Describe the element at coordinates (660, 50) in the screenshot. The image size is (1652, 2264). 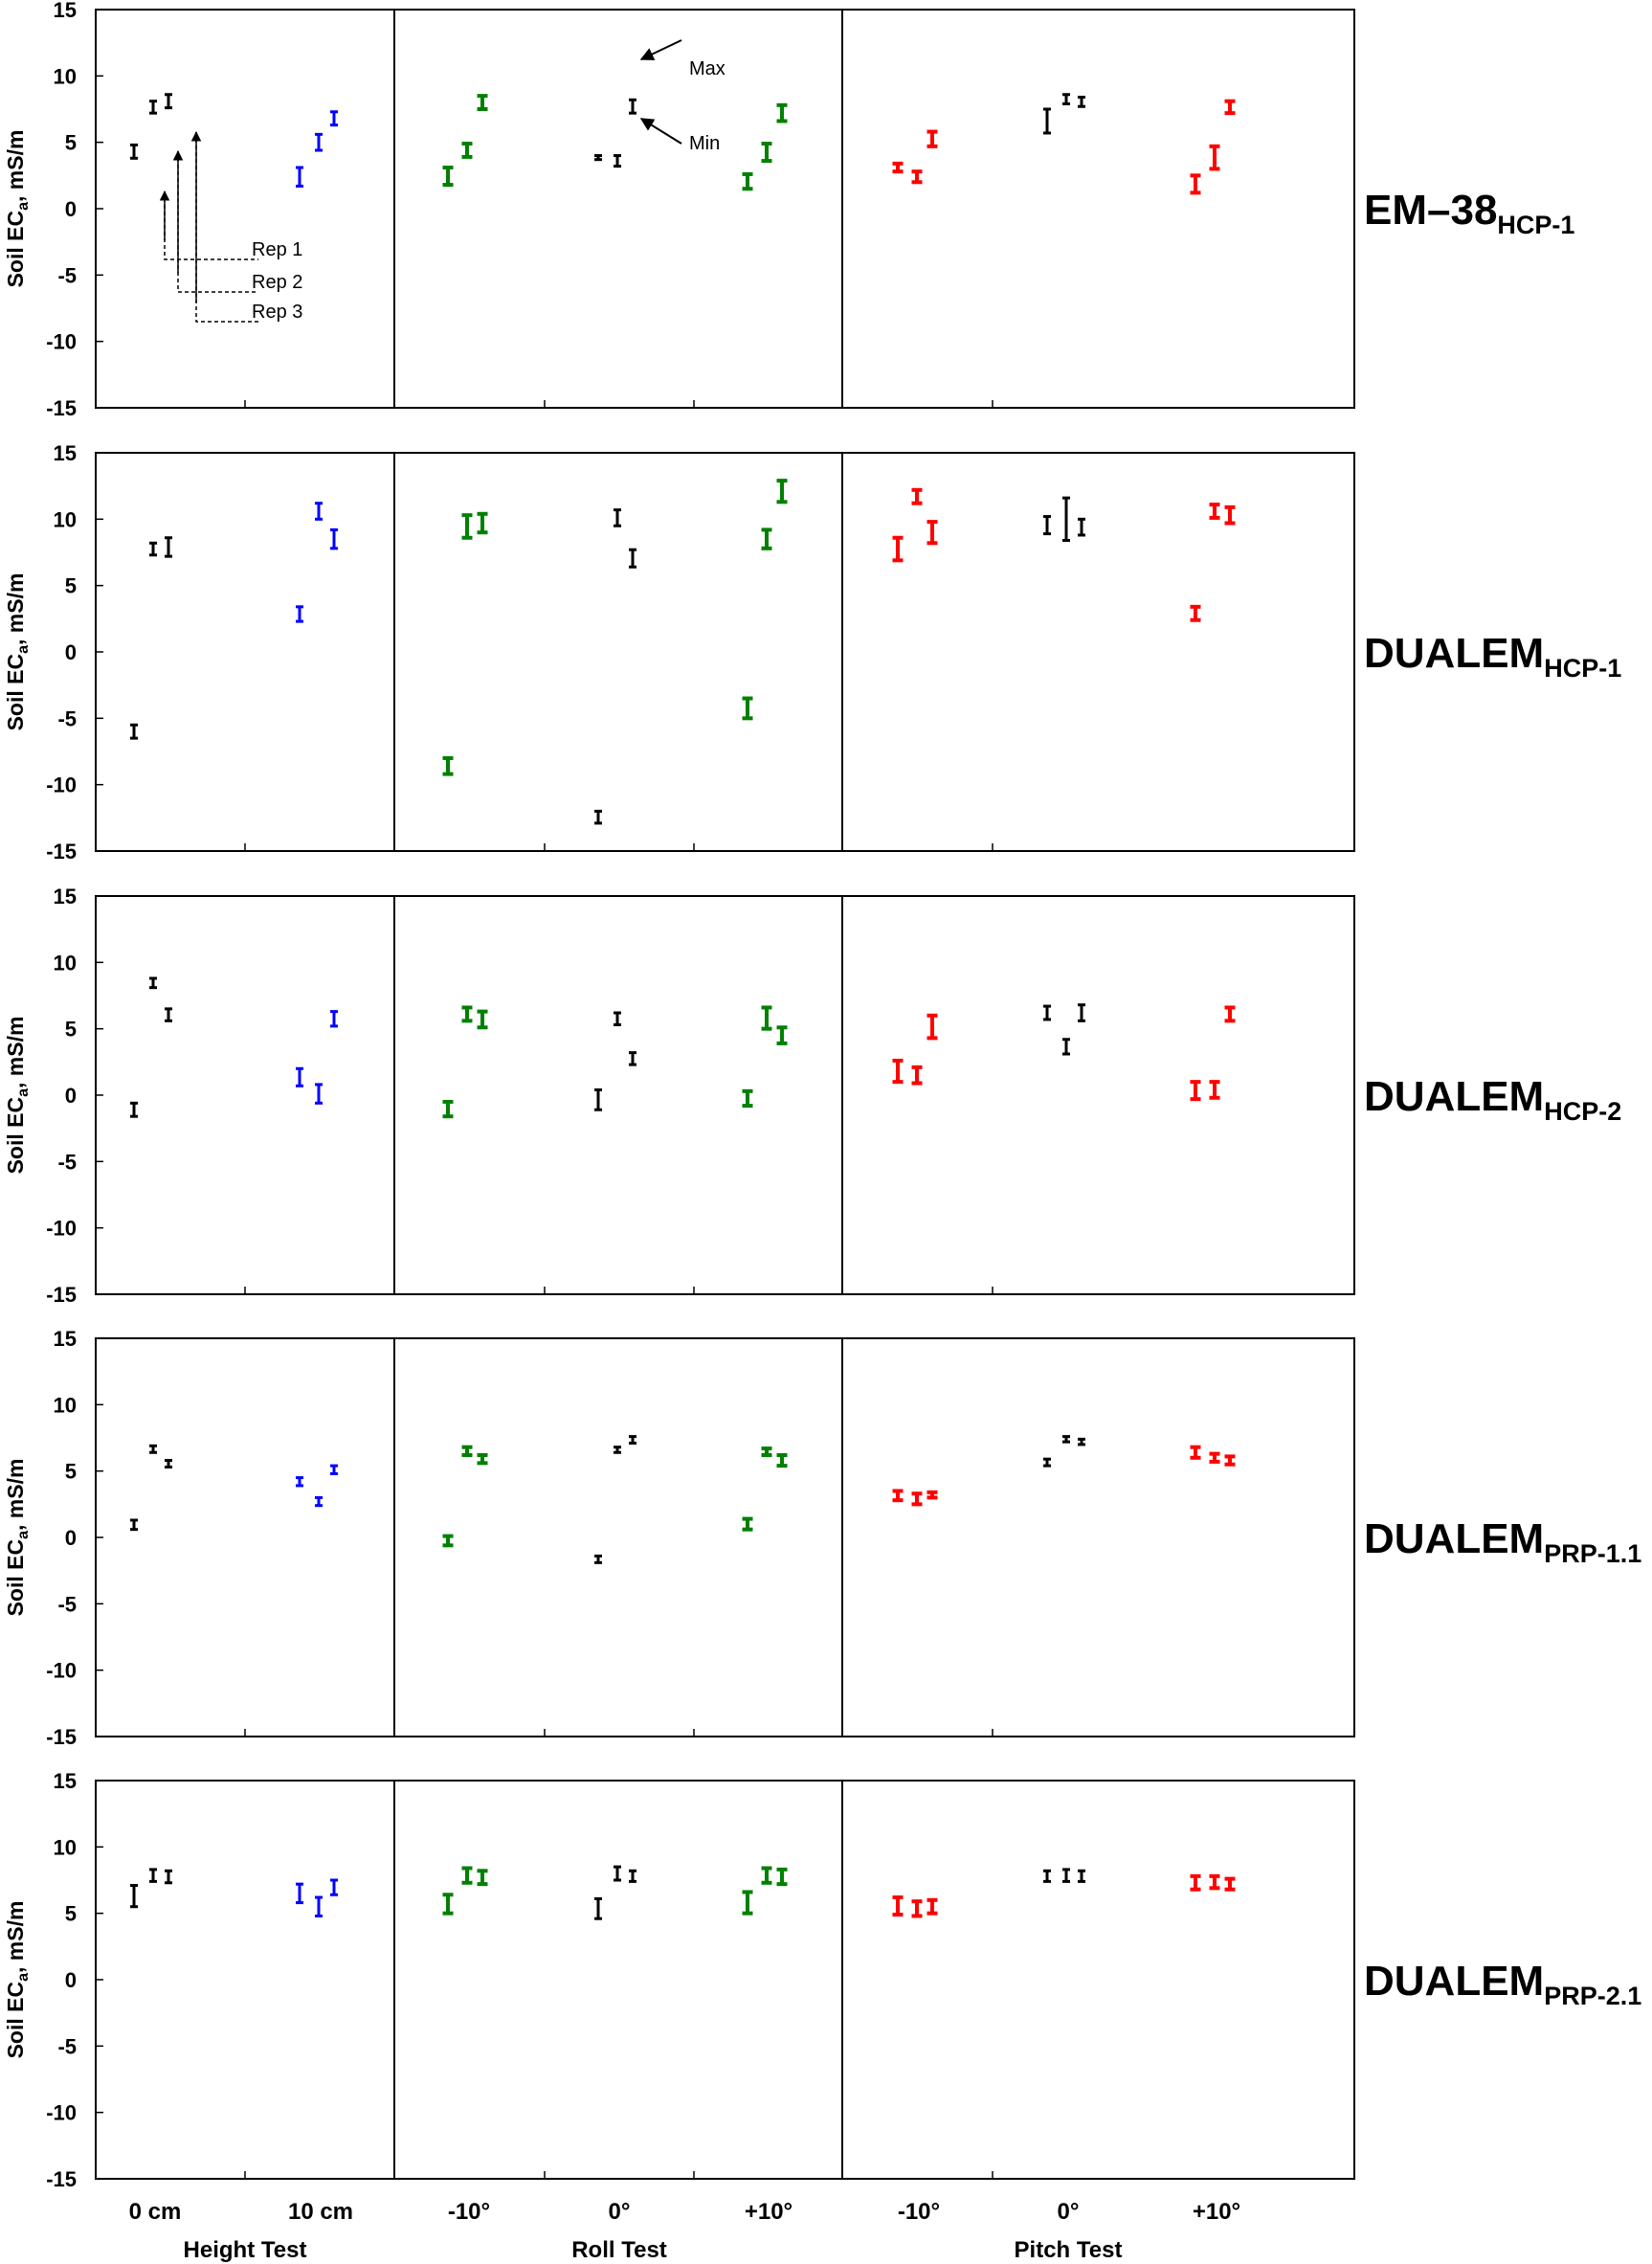
I see `max-arrow` at that location.